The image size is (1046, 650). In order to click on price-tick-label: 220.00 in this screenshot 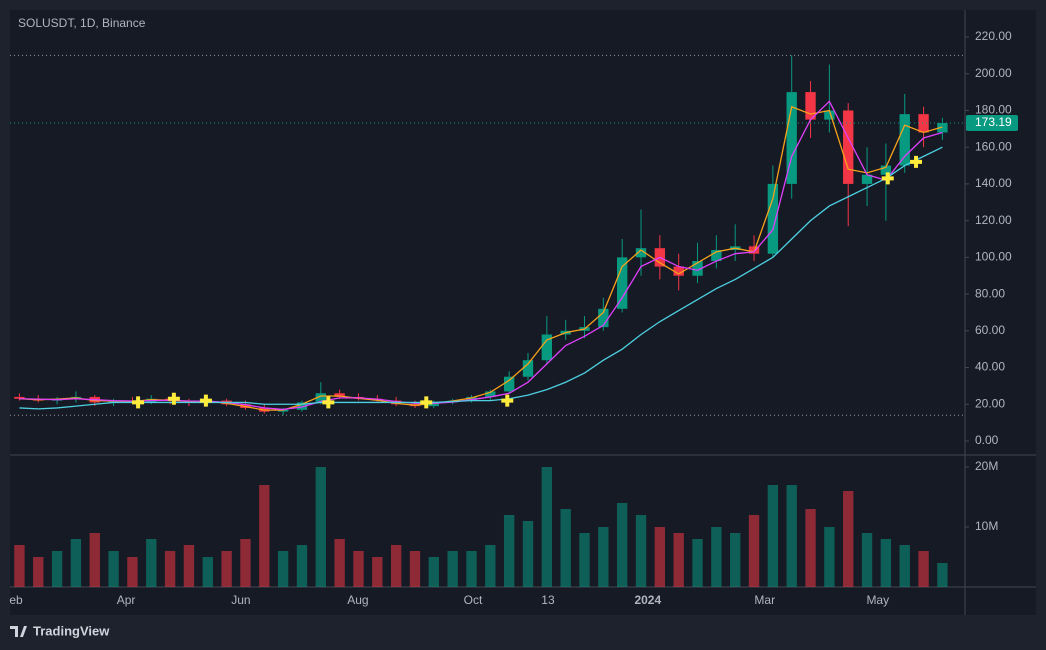, I will do `click(993, 36)`.